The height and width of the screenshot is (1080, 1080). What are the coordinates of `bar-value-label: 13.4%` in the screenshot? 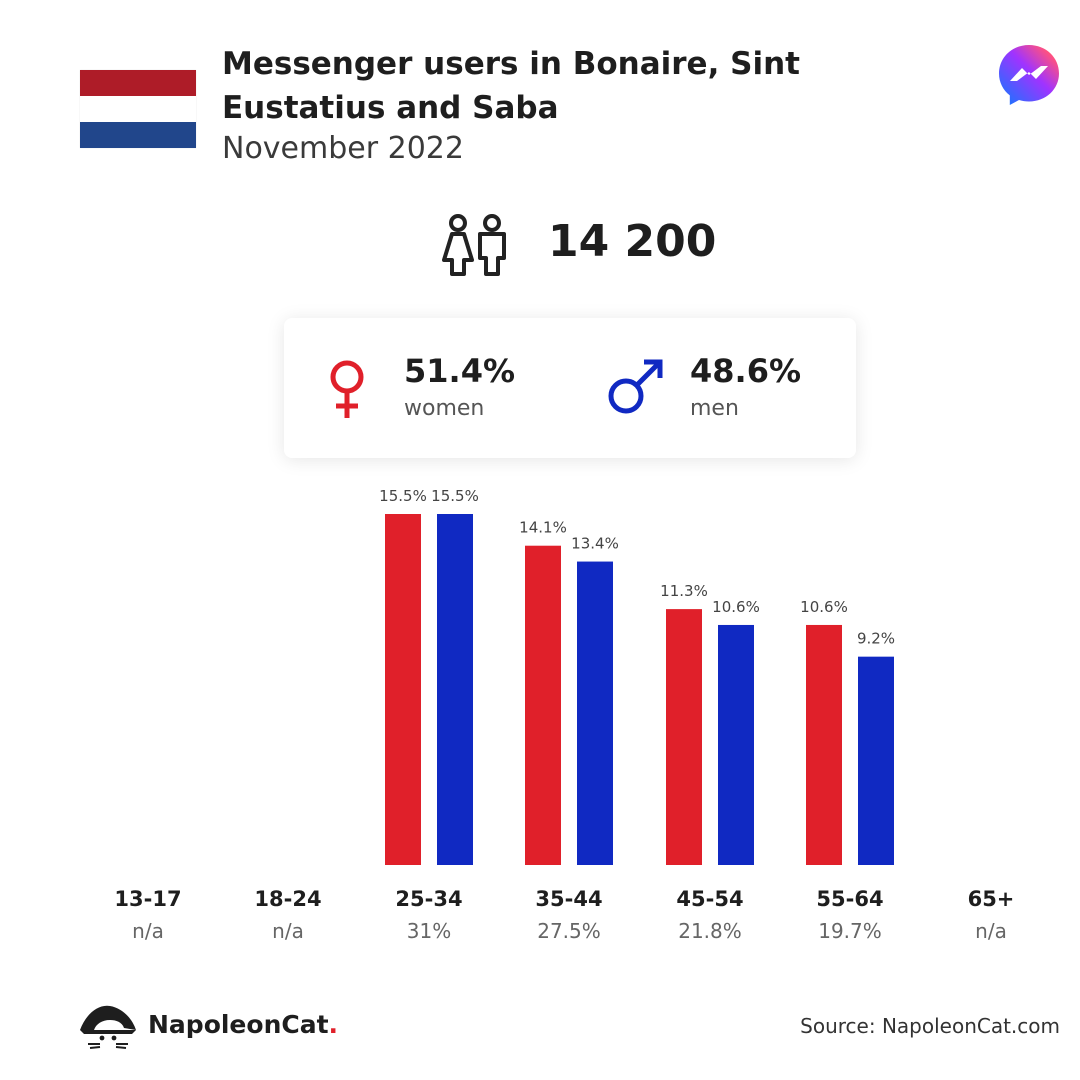 It's located at (595, 544).